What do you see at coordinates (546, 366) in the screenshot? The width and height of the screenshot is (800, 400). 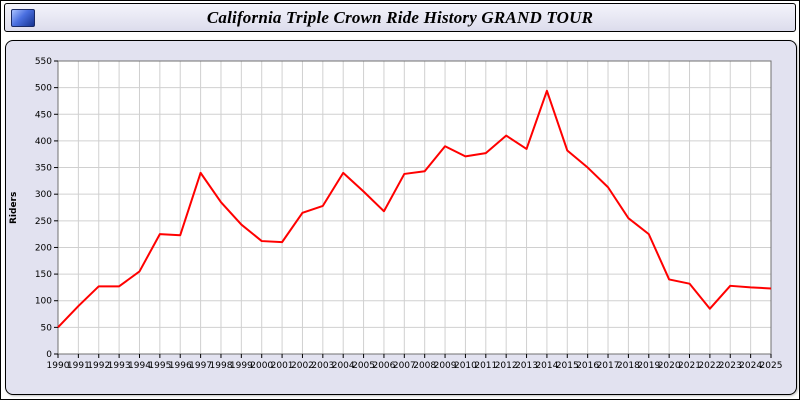 I see `x-tick-label: 2014` at bounding box center [546, 366].